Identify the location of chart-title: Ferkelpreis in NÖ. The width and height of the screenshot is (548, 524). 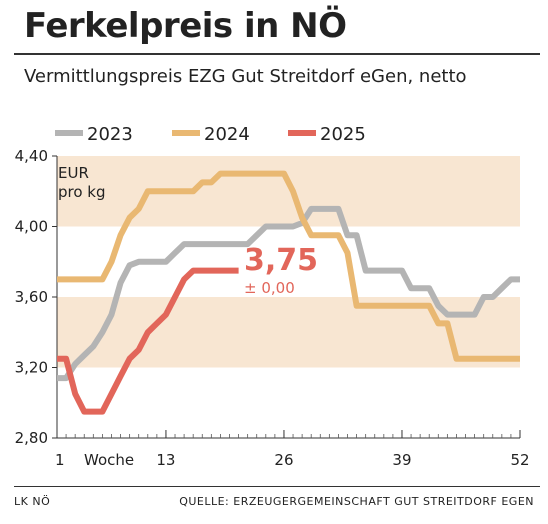
(185, 26).